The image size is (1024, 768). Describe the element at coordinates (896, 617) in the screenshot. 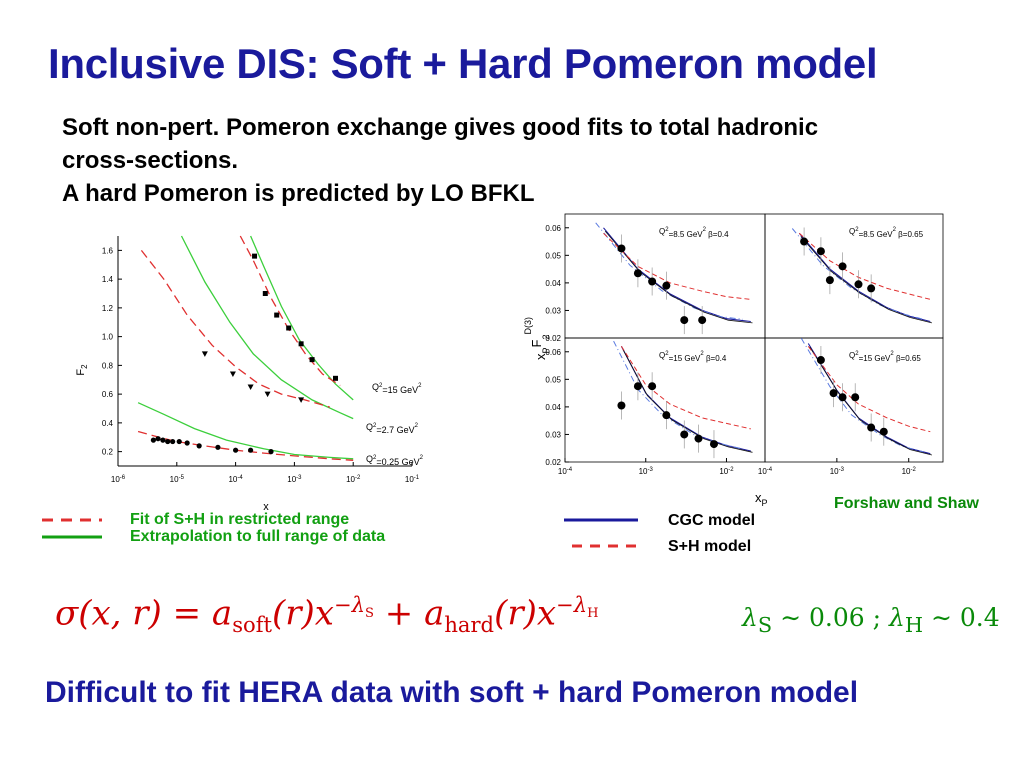

I see `lambda-h: λ` at that location.